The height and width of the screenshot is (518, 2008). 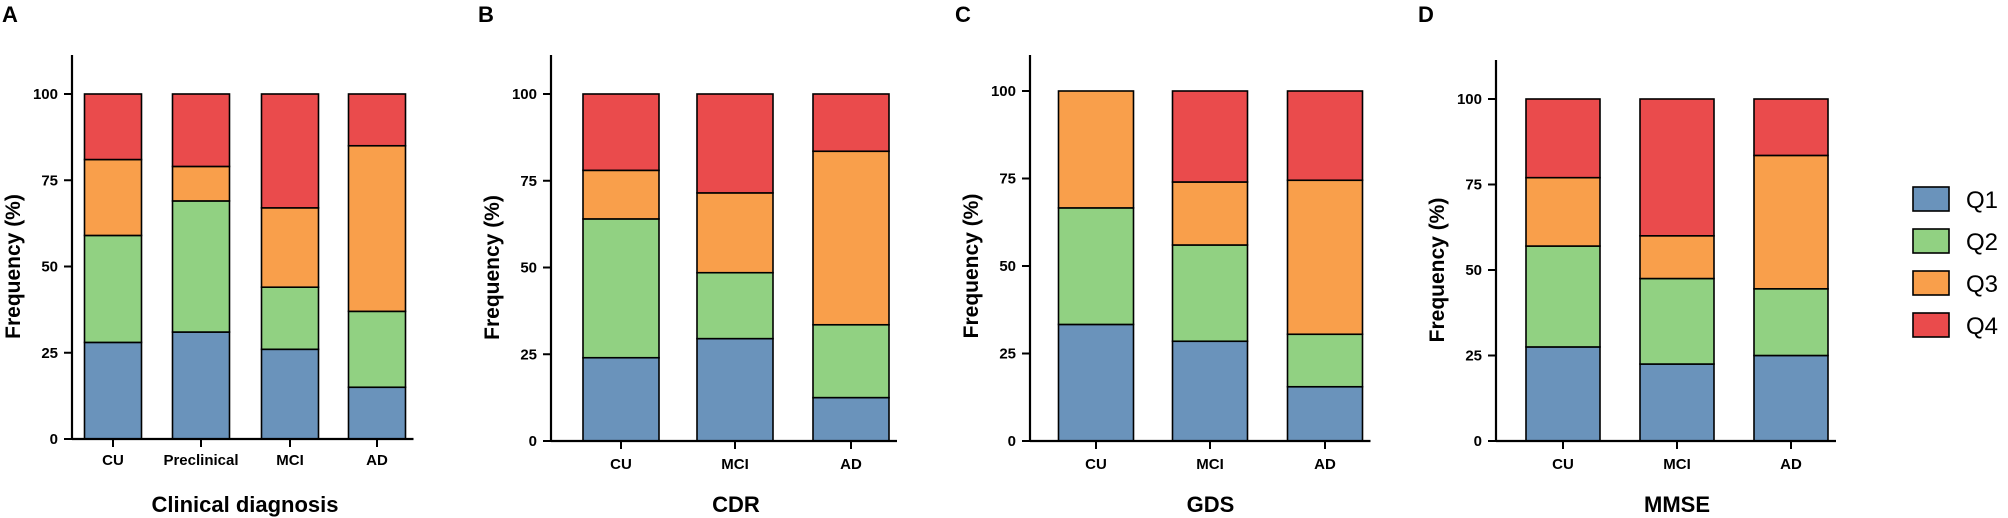 I want to click on legend: Q1 Q2 Q3 Q4, so click(x=1955, y=263).